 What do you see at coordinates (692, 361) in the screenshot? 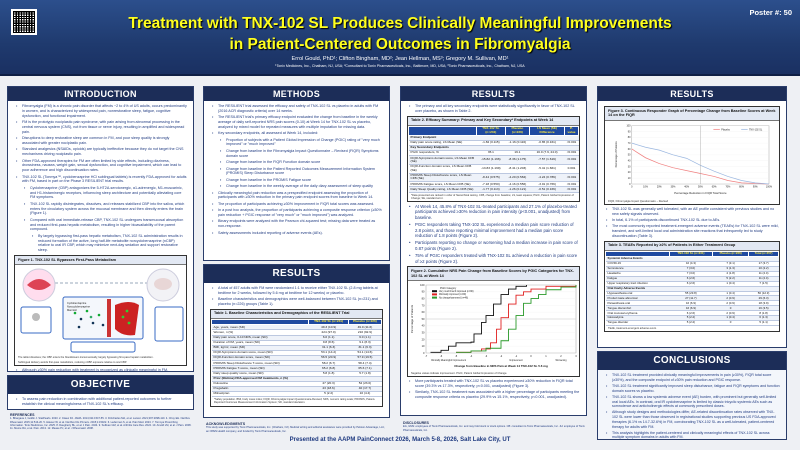
I see `conclusions-heading: CONCLUSIONS` at bounding box center [692, 361].